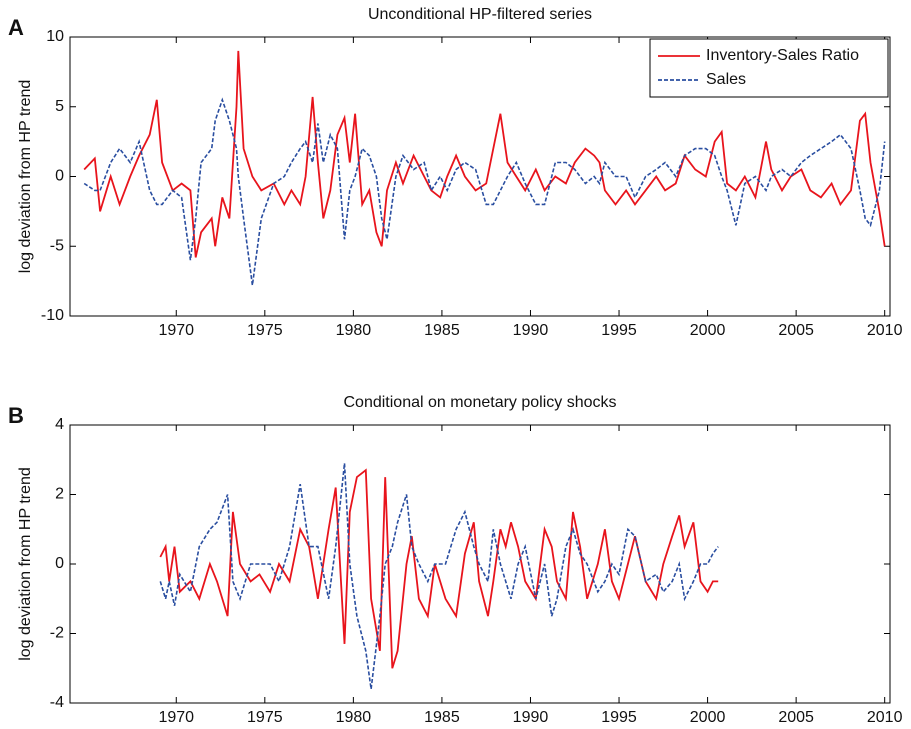 The image size is (911, 729). I want to click on y-tick-label: 2, so click(59, 494).